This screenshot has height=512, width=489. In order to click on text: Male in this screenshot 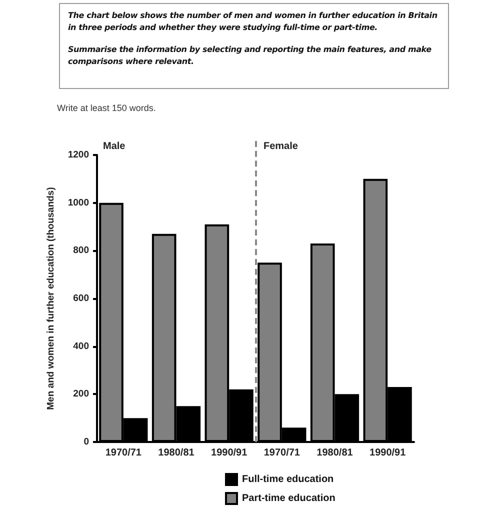, I will do `click(114, 146)`.